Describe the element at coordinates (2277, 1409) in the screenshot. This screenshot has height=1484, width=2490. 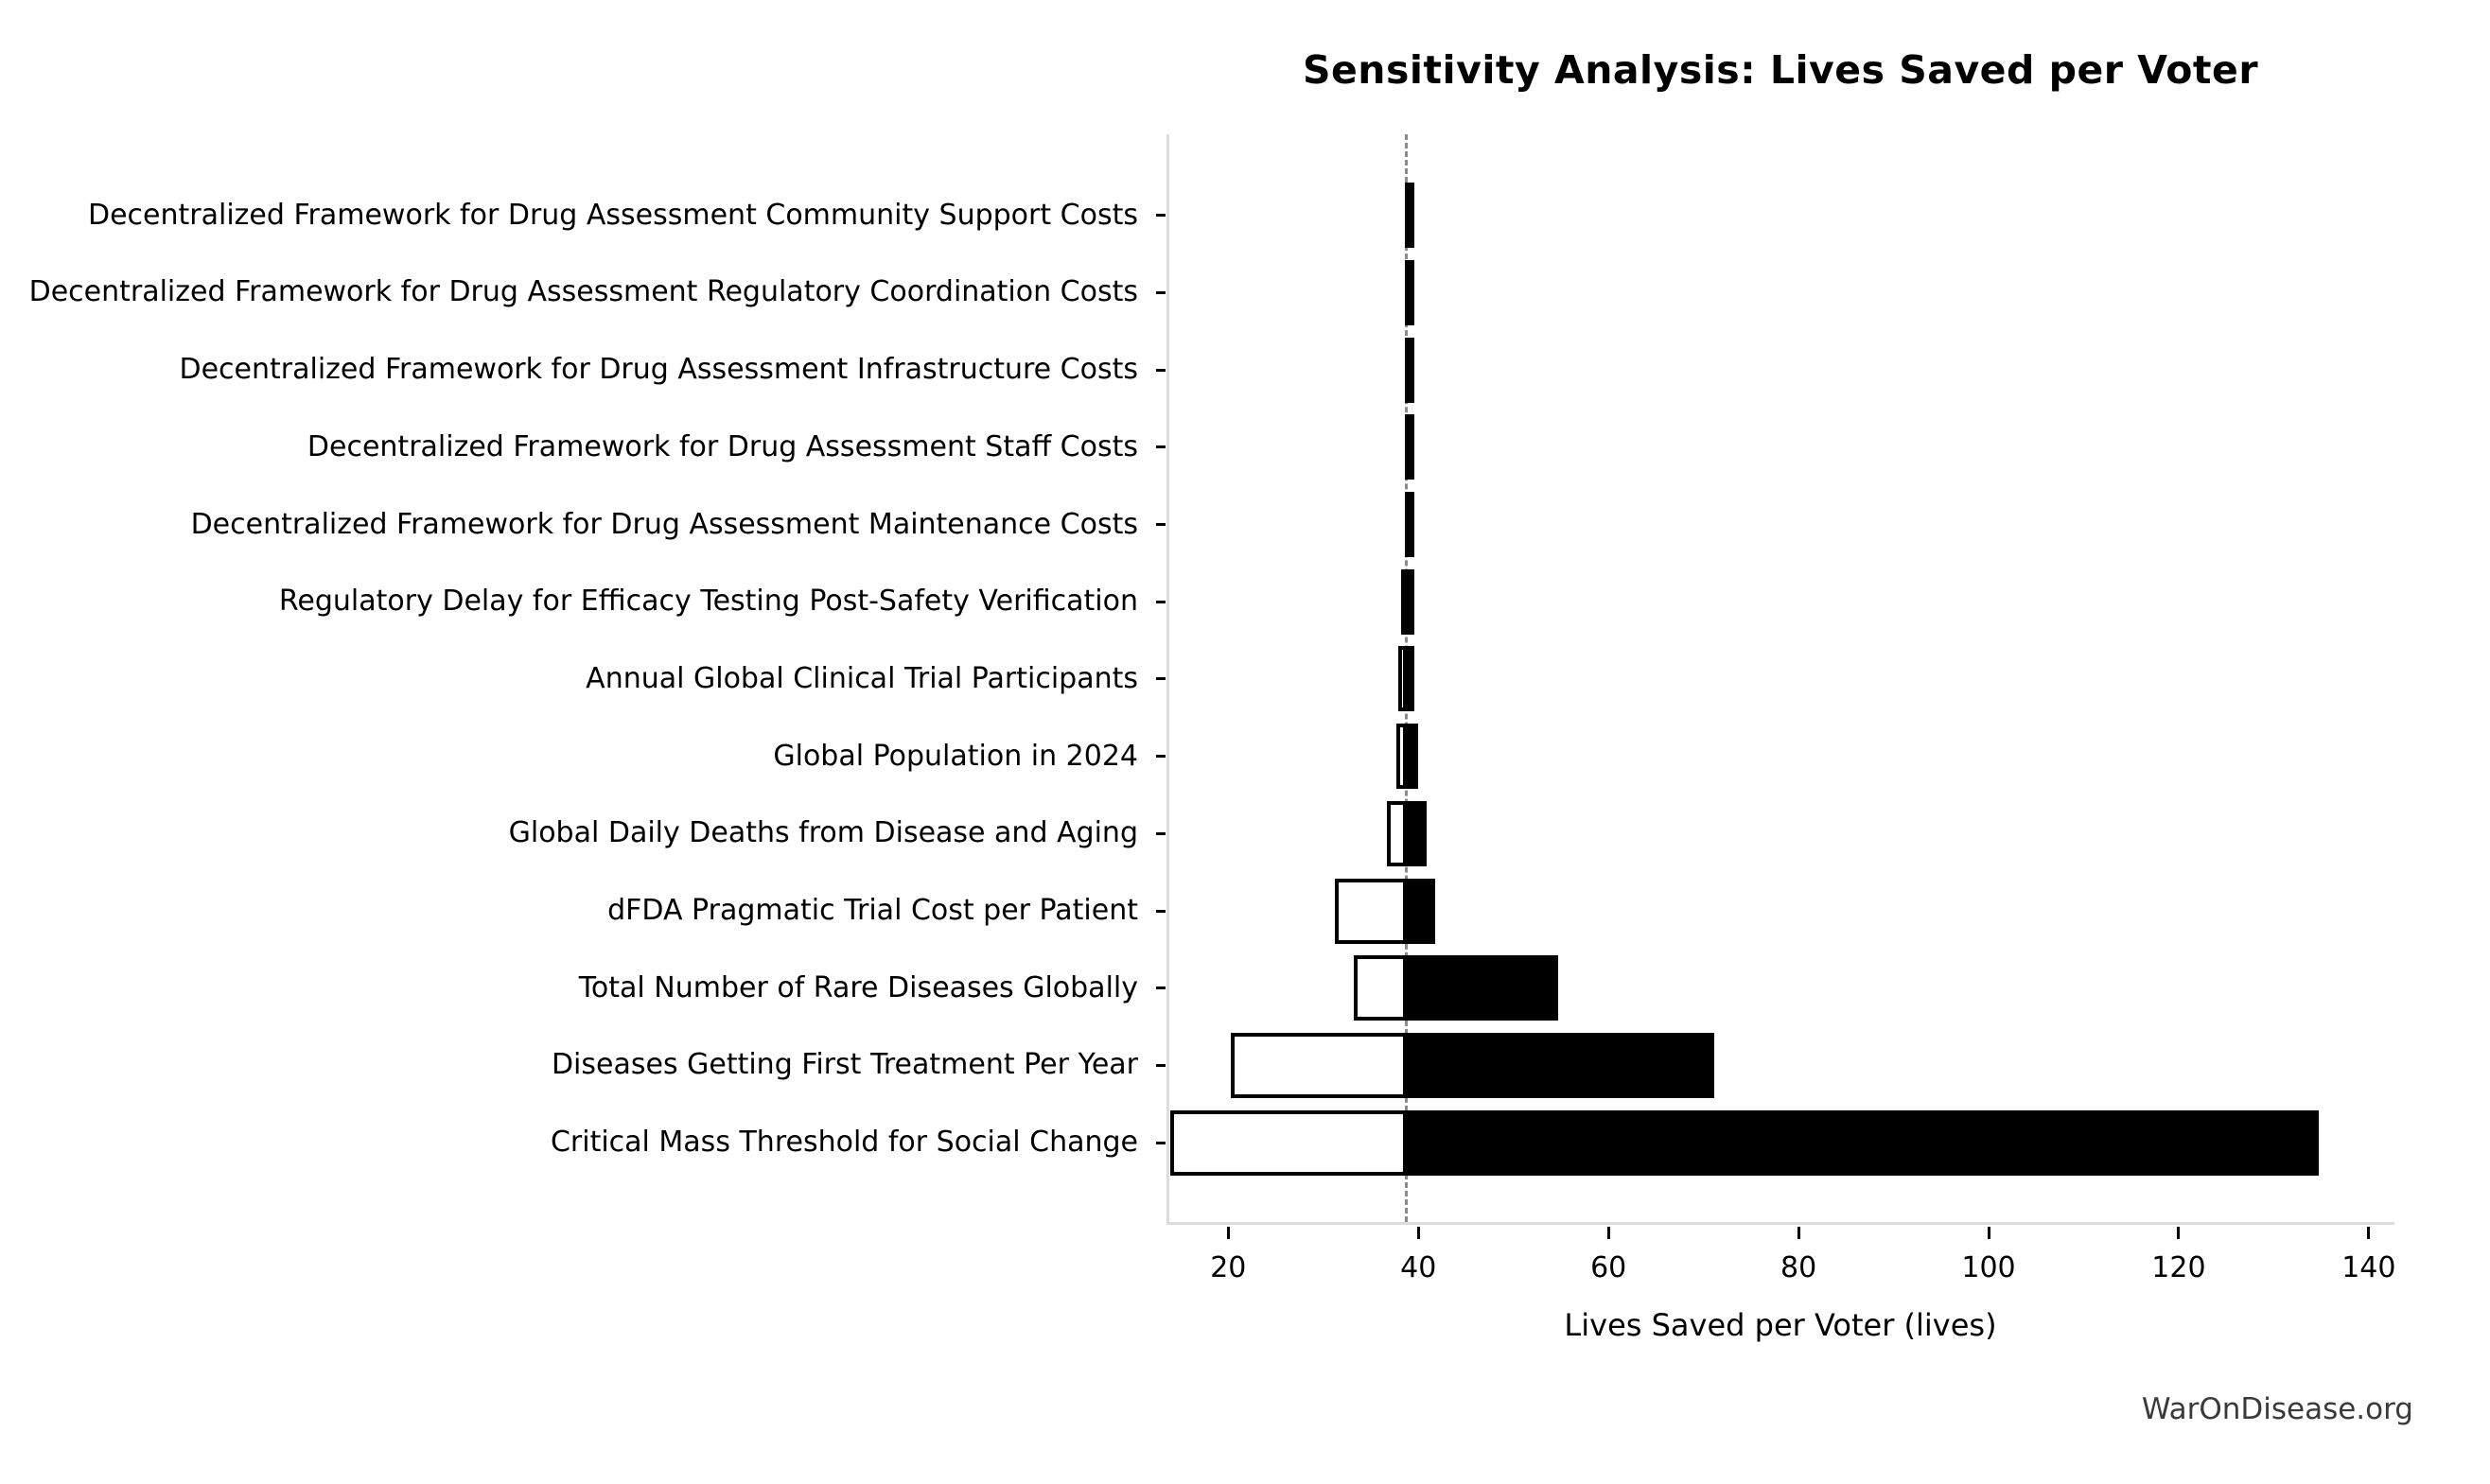
I see `watermark-text: WarOnDisease.org` at that location.